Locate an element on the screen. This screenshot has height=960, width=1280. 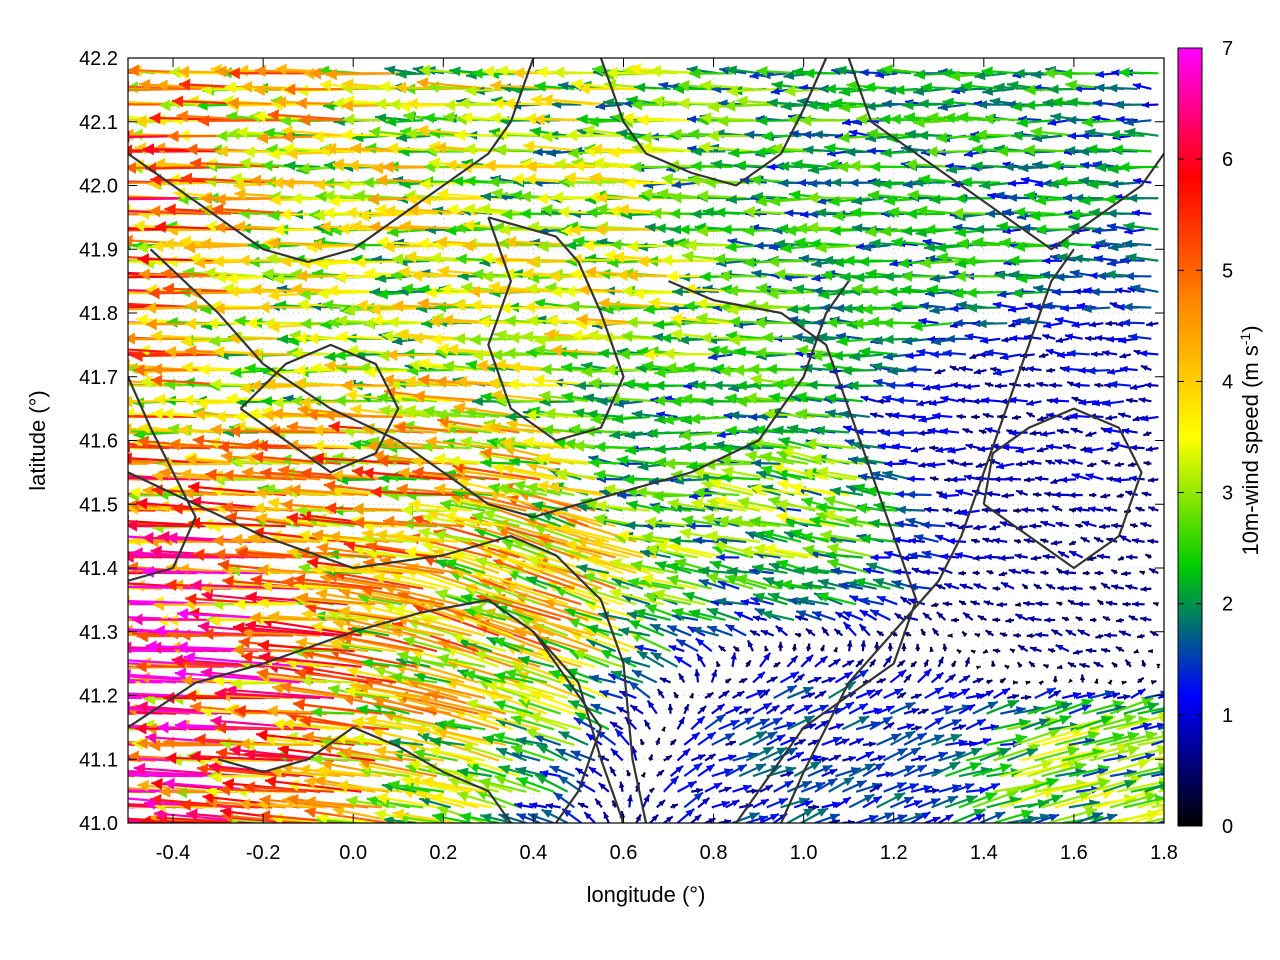
y-tick-label: 42.1 is located at coordinates (98, 123).